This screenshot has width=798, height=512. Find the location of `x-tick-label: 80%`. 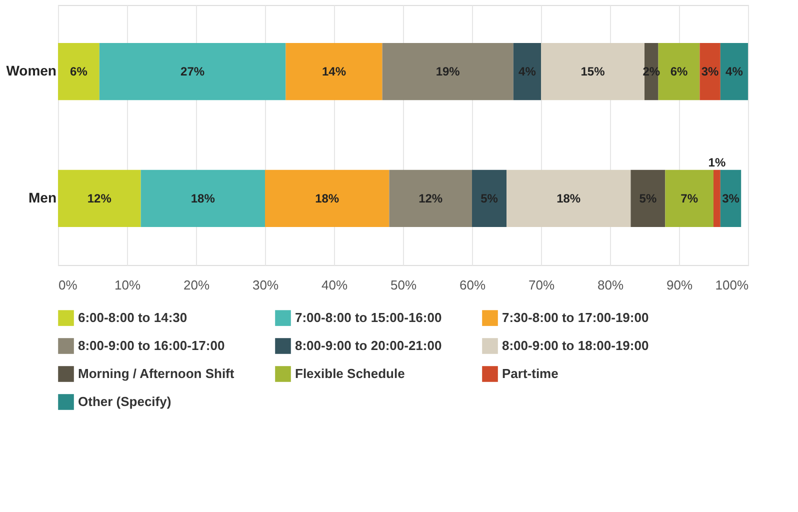

x-tick-label: 80% is located at coordinates (610, 285).